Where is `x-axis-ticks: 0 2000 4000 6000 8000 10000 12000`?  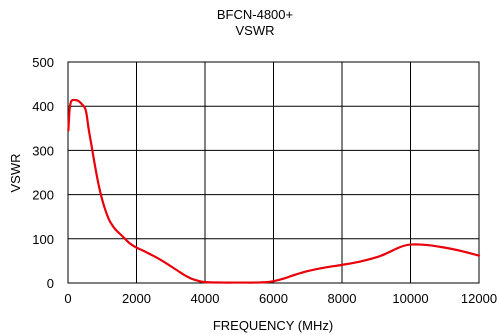 x-axis-ticks: 0 2000 4000 6000 8000 10000 12000 is located at coordinates (280, 298).